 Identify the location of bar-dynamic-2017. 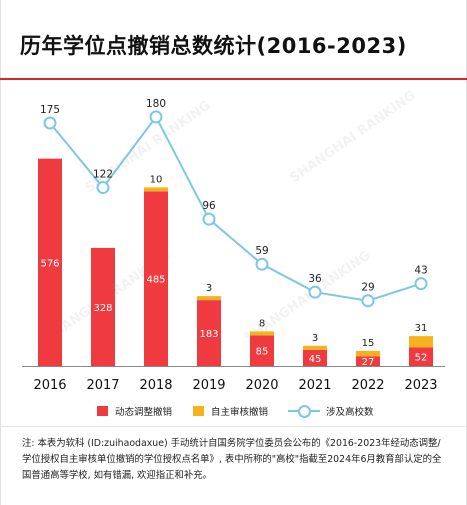
(103, 306).